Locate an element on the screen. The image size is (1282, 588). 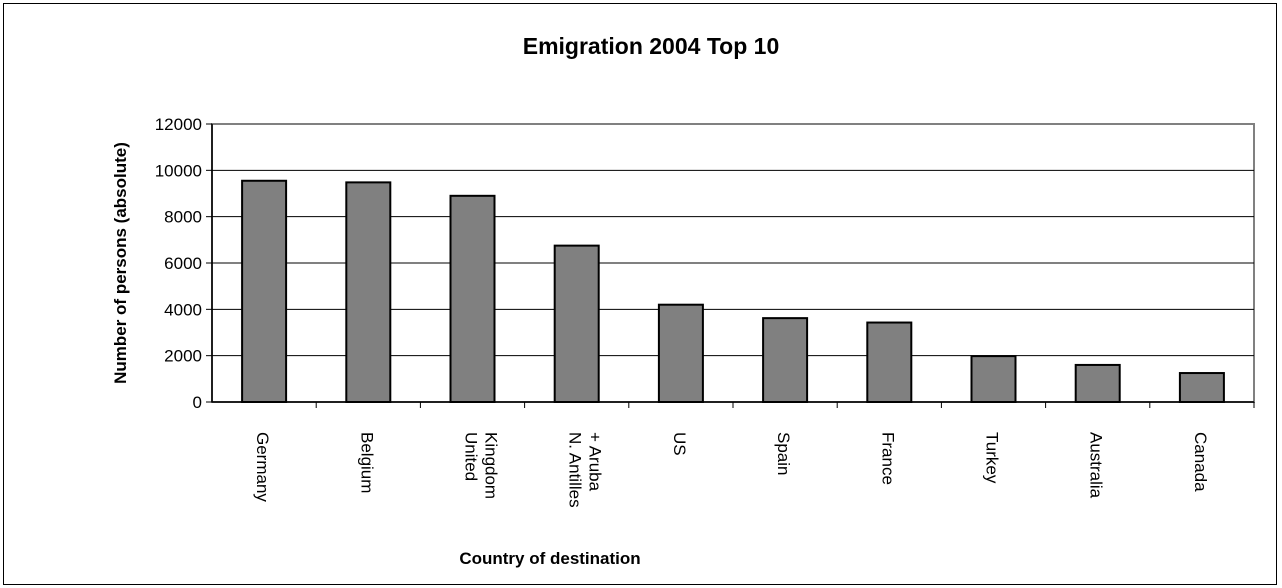
x-tick-label: Kingdom is located at coordinates (491, 465).